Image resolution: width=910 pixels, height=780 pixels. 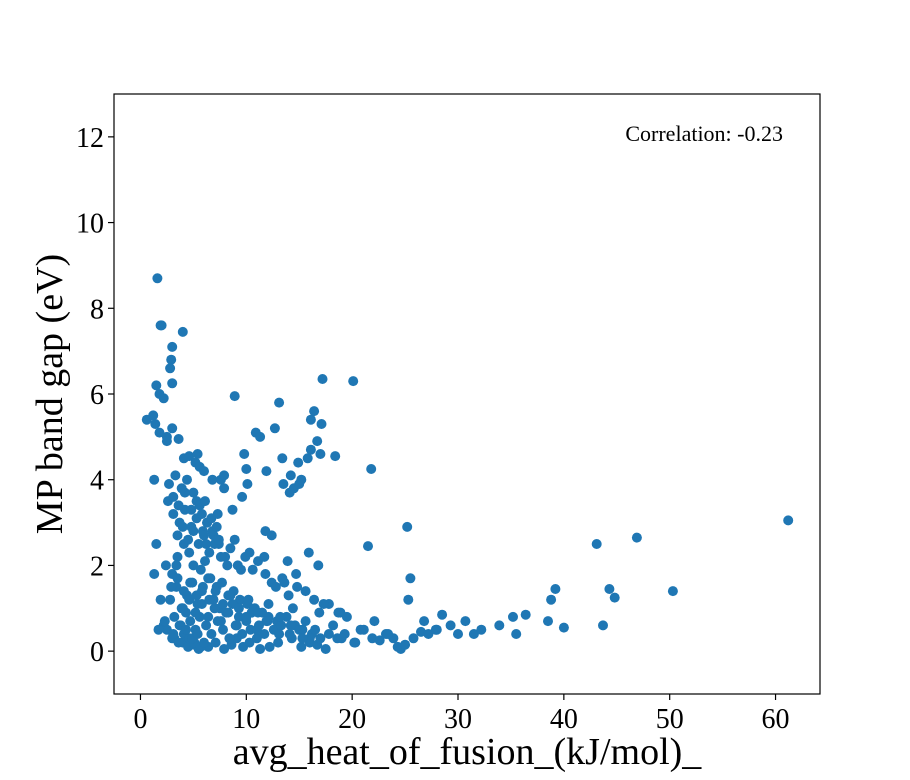 I want to click on y-tick-label: 2, so click(x=97, y=566).